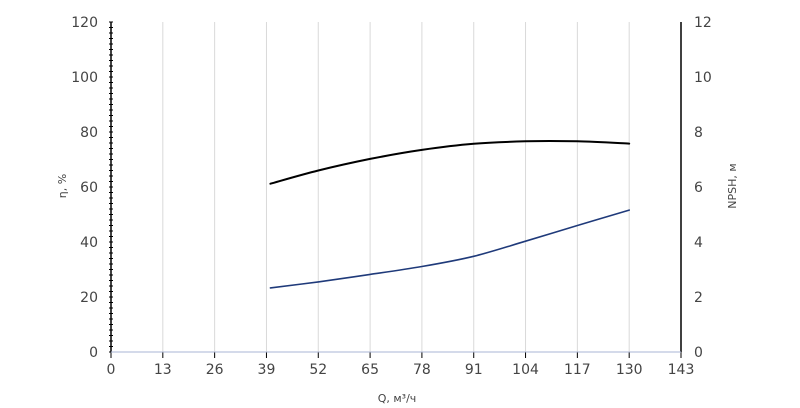 This screenshot has width=800, height=408. I want to click on y-left-tick-label: 100, so click(84, 78).